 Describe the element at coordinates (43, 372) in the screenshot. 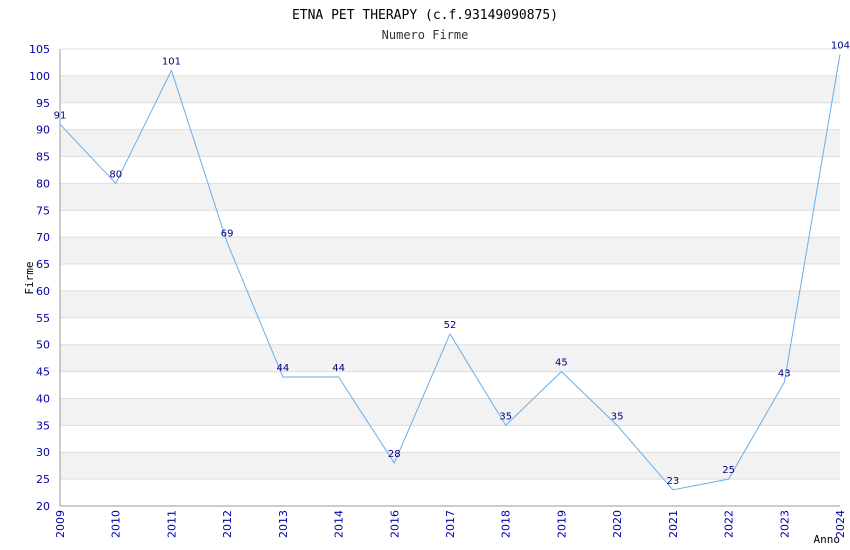

I see `y-tick-label: 45` at that location.